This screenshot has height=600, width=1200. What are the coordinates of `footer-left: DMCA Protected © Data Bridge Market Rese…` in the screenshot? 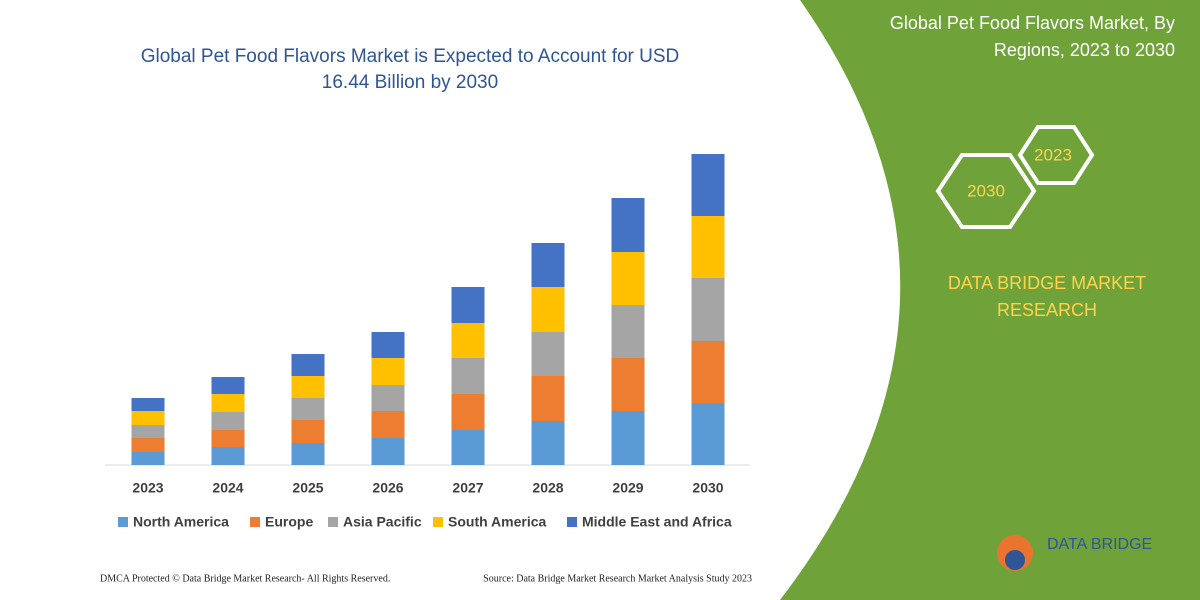 It's located at (245, 578).